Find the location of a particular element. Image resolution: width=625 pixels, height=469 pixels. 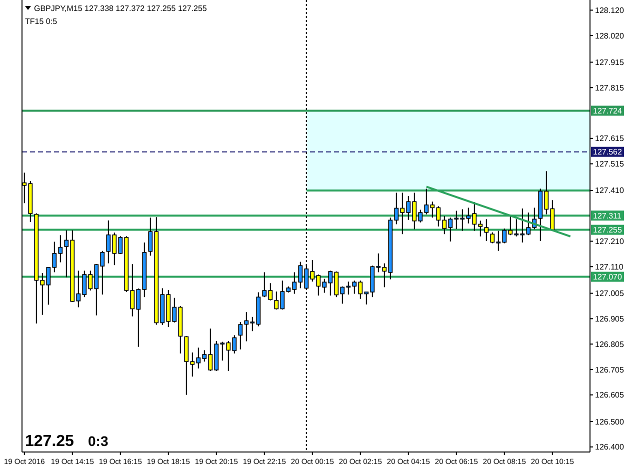

y-tick-label: 127.110 is located at coordinates (609, 267).